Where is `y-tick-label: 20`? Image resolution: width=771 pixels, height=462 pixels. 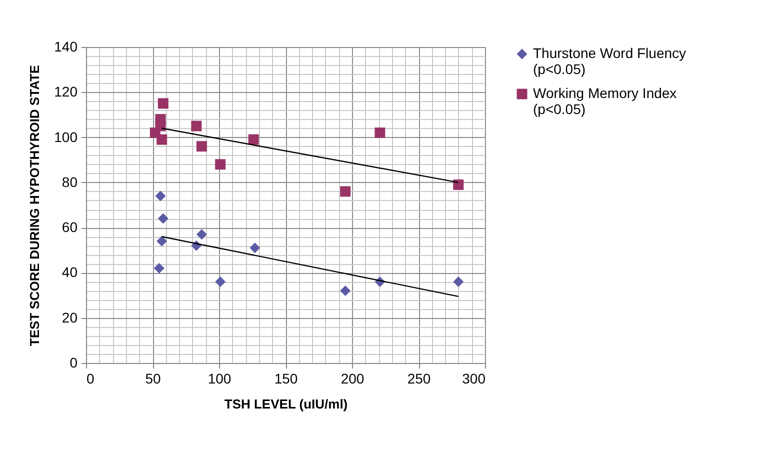 y-tick-label: 20 is located at coordinates (70, 317).